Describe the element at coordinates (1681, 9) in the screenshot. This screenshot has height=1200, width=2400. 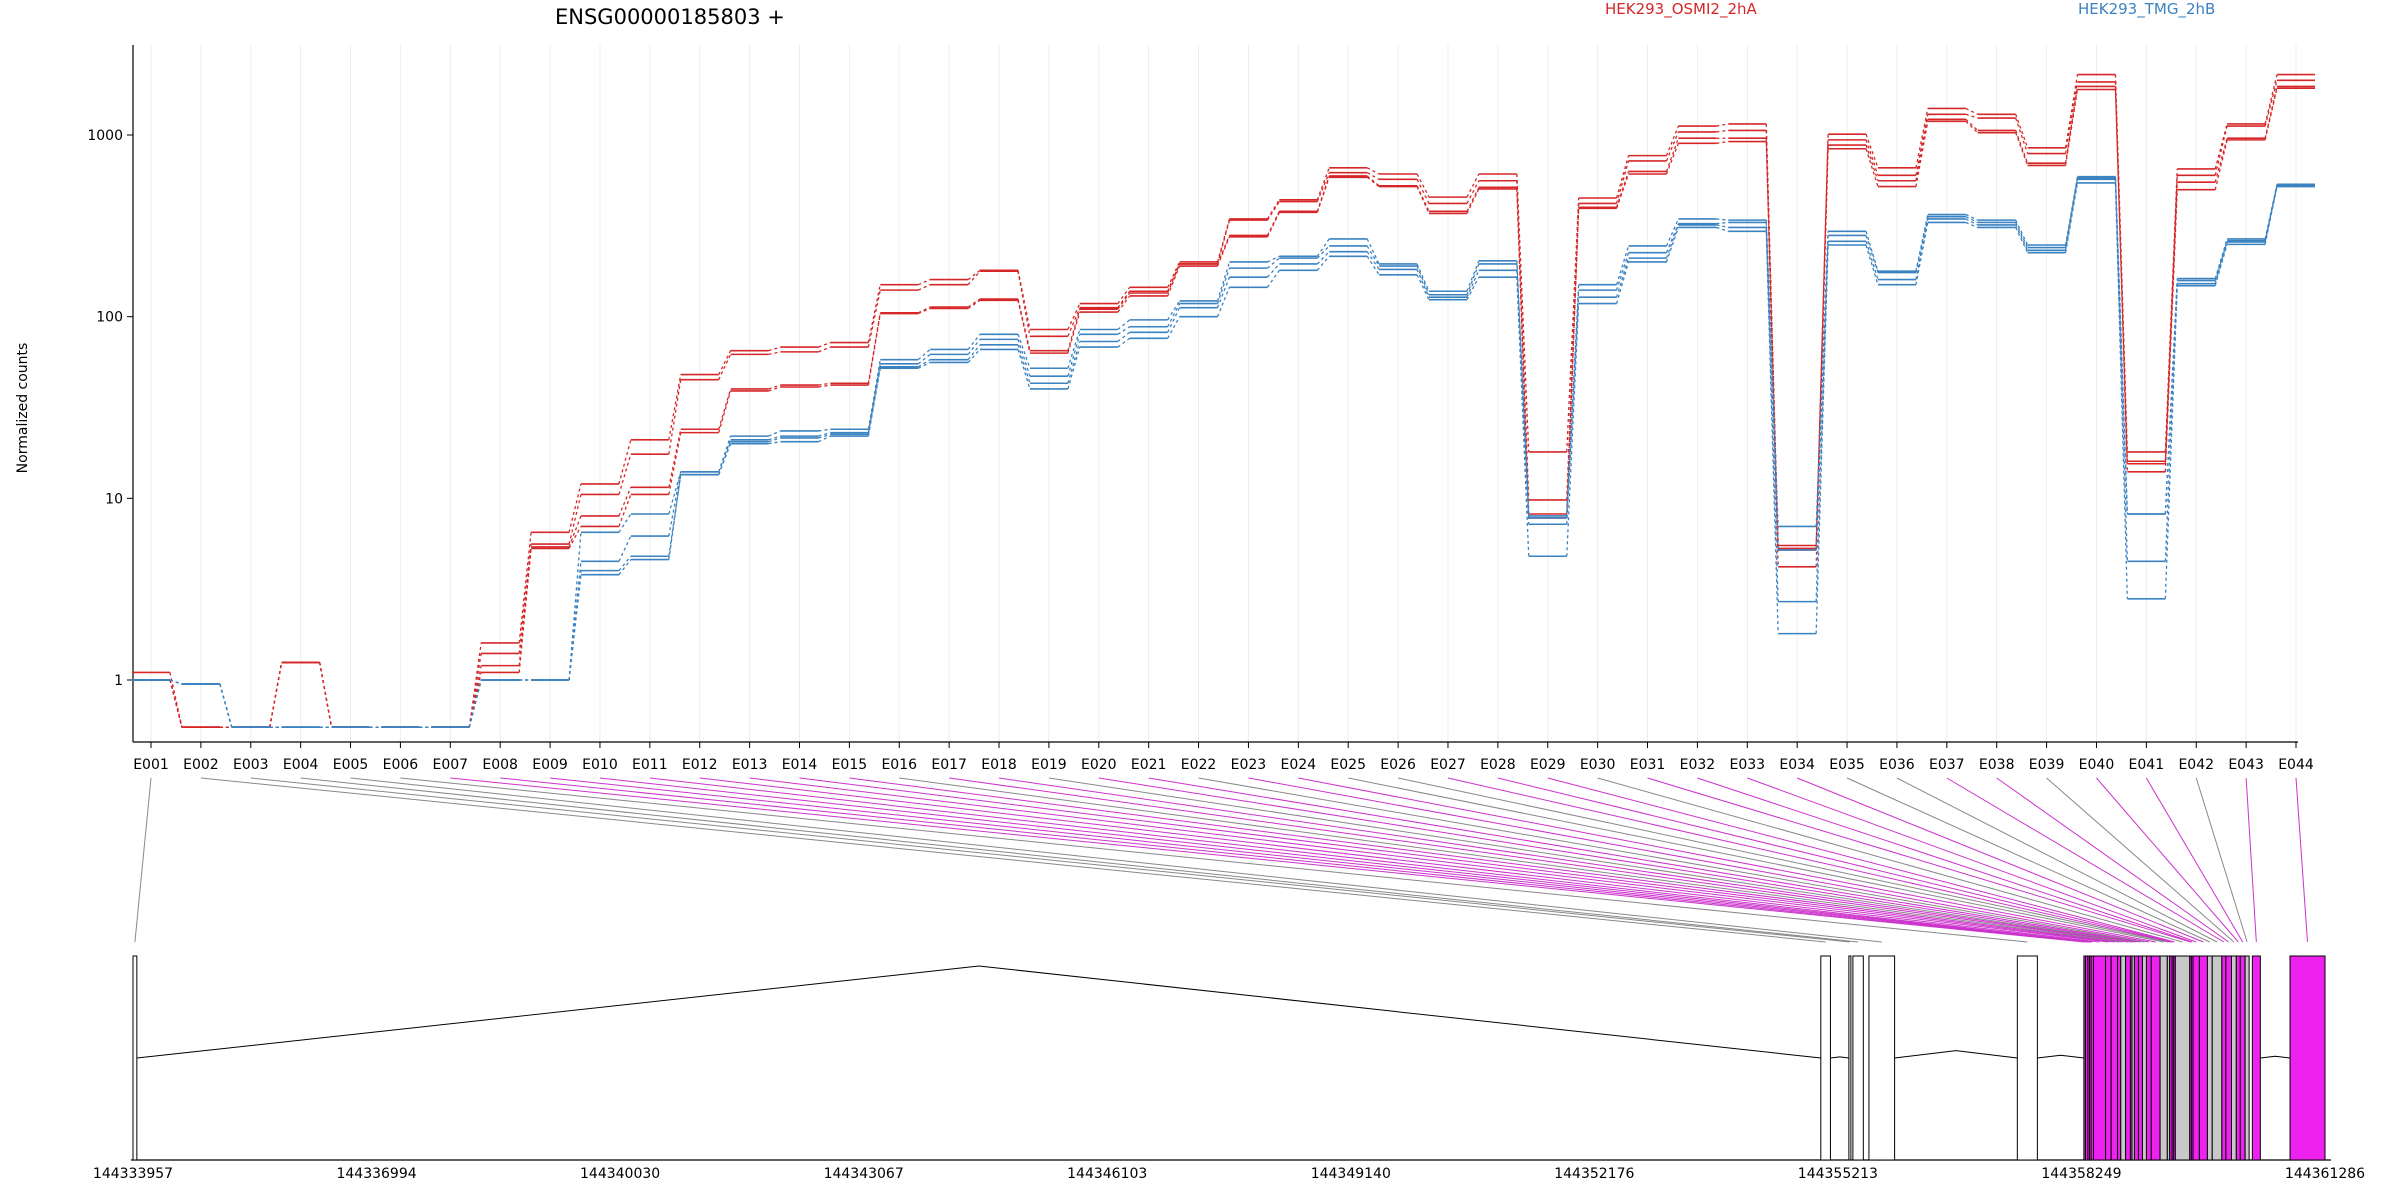
I see `legend-entry-osmi2: HEK293_OSMI2_2hA` at that location.